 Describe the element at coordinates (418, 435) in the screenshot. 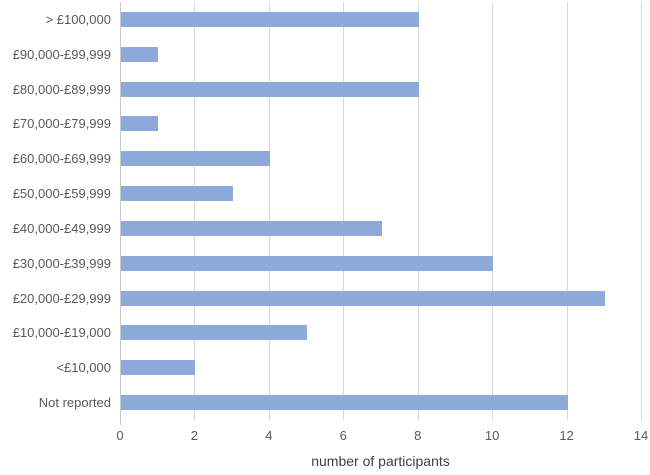

I see `x-tick-label: 8` at that location.